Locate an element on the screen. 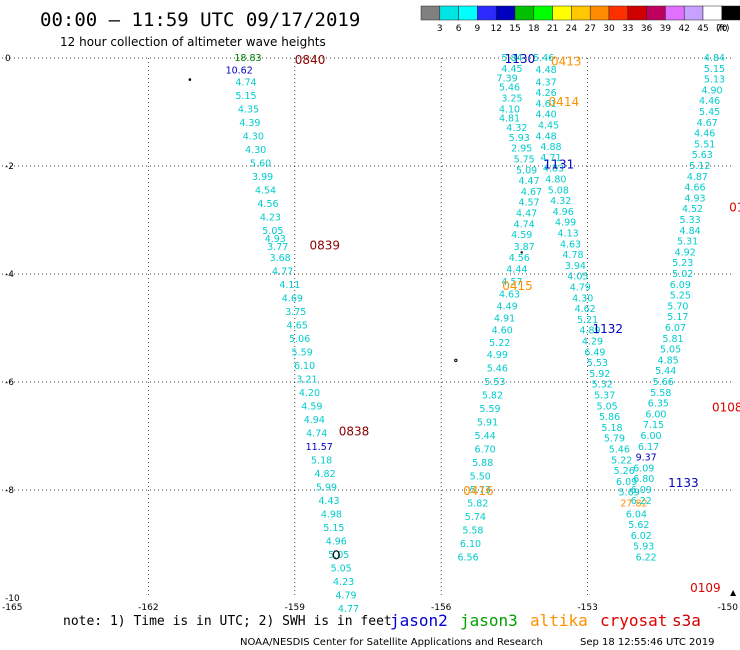 The height and width of the screenshot is (650, 740). swh-point: 4.32 is located at coordinates (560, 201).